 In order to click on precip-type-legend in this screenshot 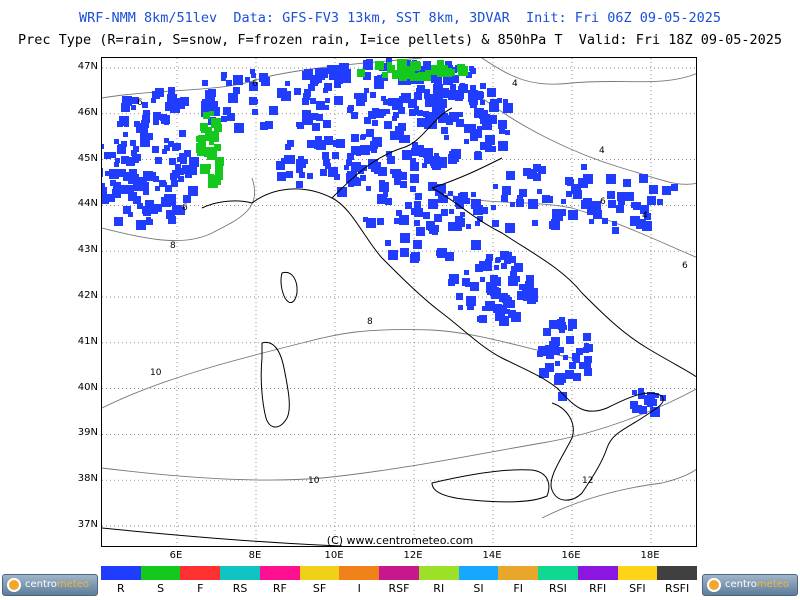, I will do `click(399, 573)`.